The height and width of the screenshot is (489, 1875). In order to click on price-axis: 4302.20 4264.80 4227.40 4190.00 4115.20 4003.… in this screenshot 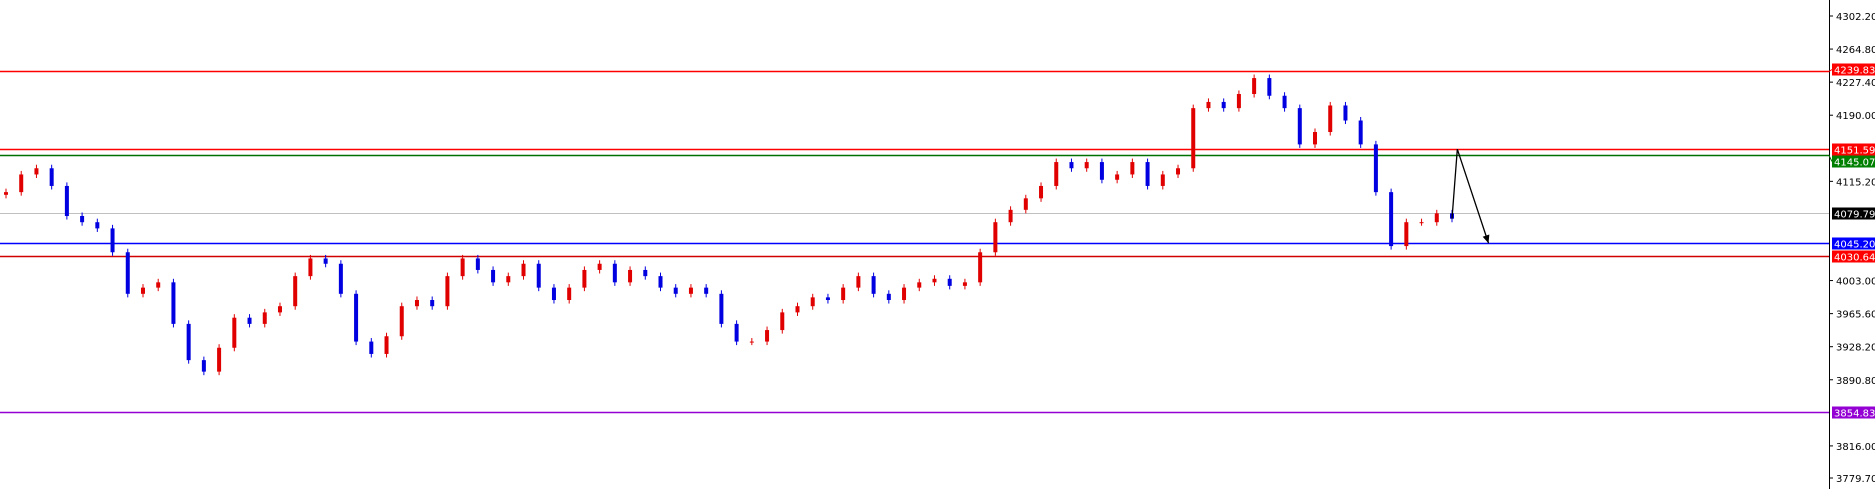, I will do `click(1852, 248)`.